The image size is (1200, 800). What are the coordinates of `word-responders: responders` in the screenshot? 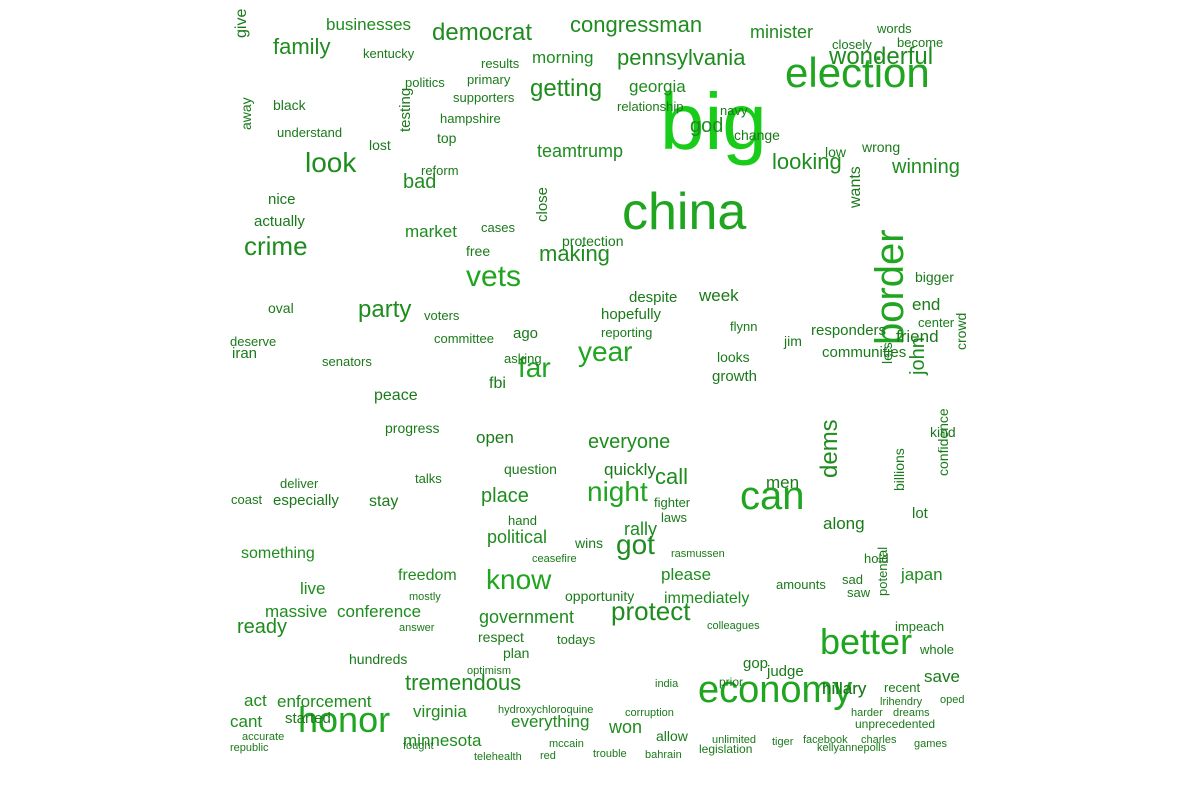 It's located at (849, 331).